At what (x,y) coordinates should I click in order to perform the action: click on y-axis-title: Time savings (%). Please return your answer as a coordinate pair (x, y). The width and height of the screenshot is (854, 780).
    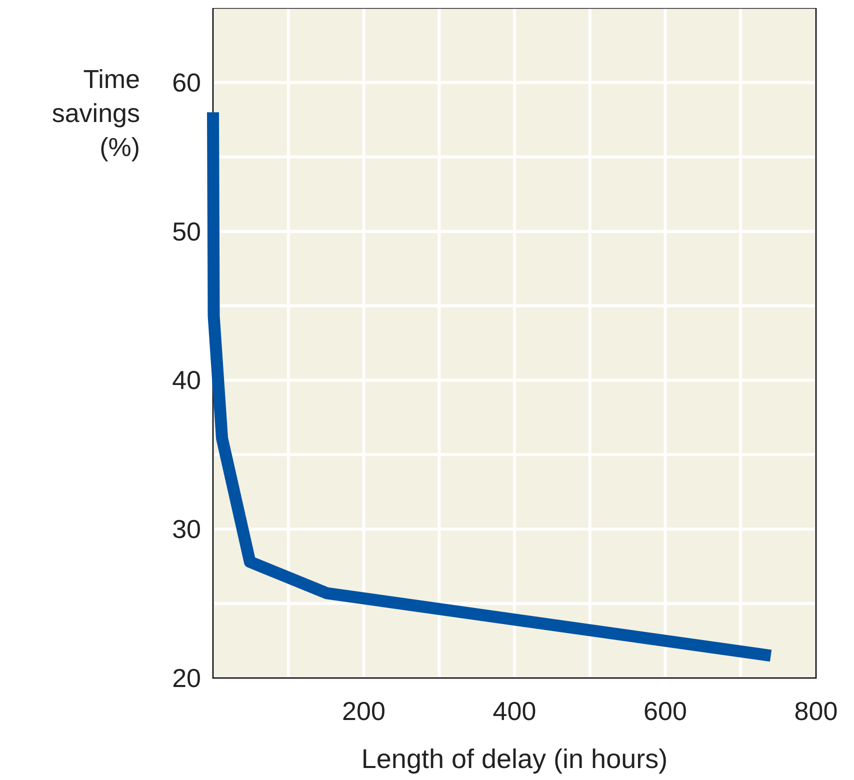
    Looking at the image, I should click on (96, 113).